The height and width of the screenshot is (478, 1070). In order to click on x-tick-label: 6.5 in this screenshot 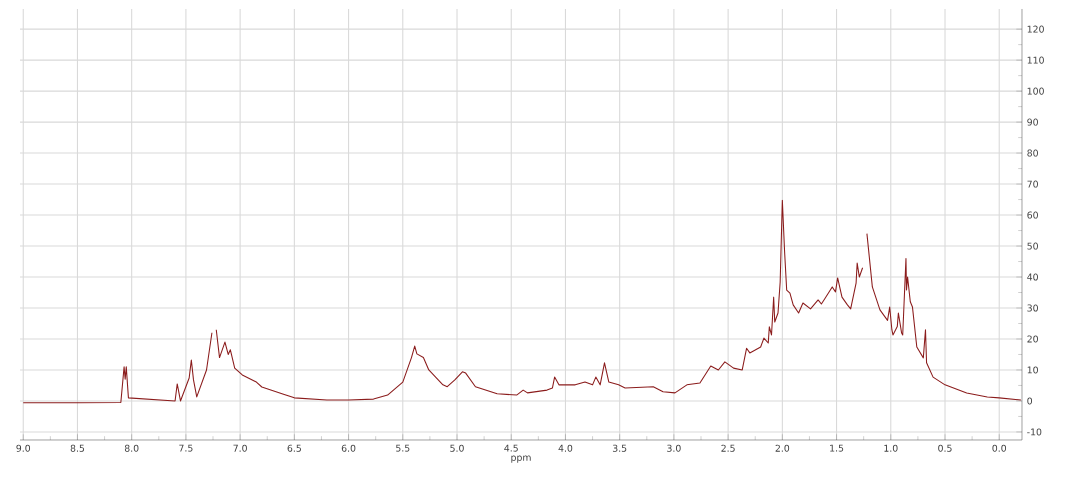, I will do `click(294, 448)`.